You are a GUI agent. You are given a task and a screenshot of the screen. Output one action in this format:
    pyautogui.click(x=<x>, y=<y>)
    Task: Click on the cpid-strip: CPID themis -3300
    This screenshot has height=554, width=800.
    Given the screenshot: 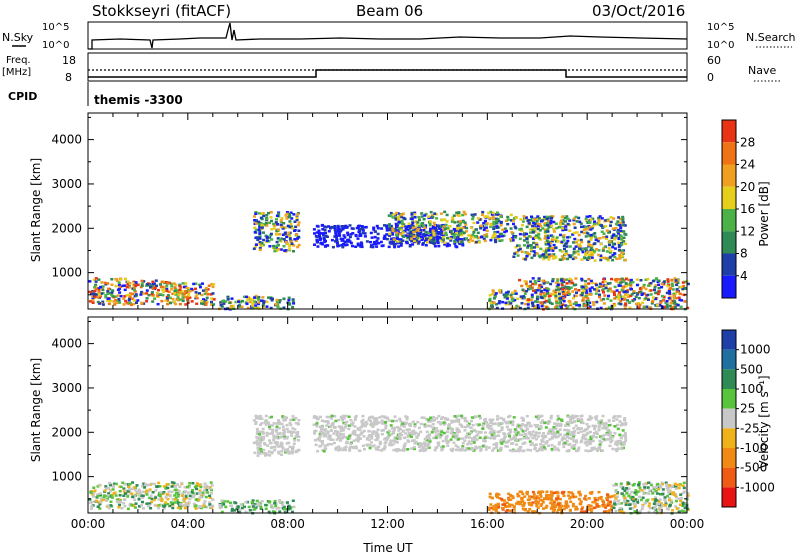 What is the action you would take?
    pyautogui.click(x=95, y=94)
    